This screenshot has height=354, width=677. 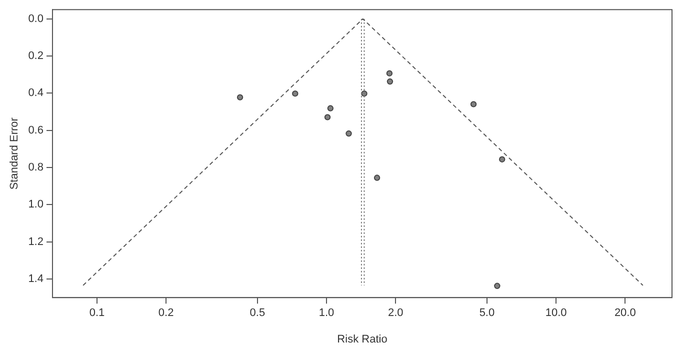 What do you see at coordinates (97, 313) in the screenshot?
I see `x-tick-label: 0.1` at bounding box center [97, 313].